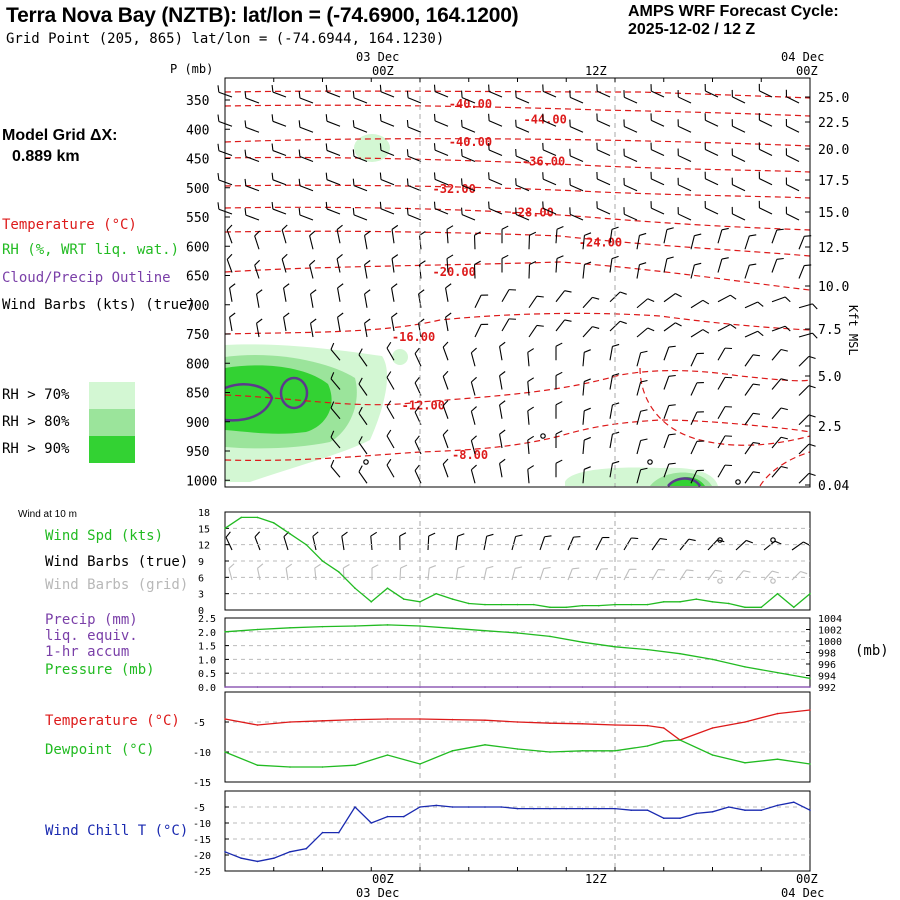 This screenshot has width=900, height=900. Describe the element at coordinates (517, 831) in the screenshot. I see `chill-panel-frame` at that location.